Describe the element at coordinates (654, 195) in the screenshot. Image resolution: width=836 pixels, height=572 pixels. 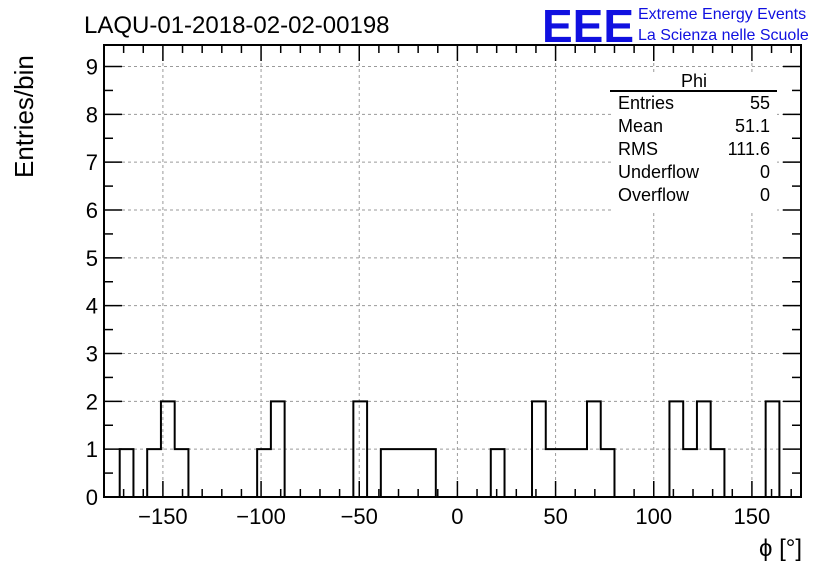
I see `stats-row-label: Overflow` at that location.